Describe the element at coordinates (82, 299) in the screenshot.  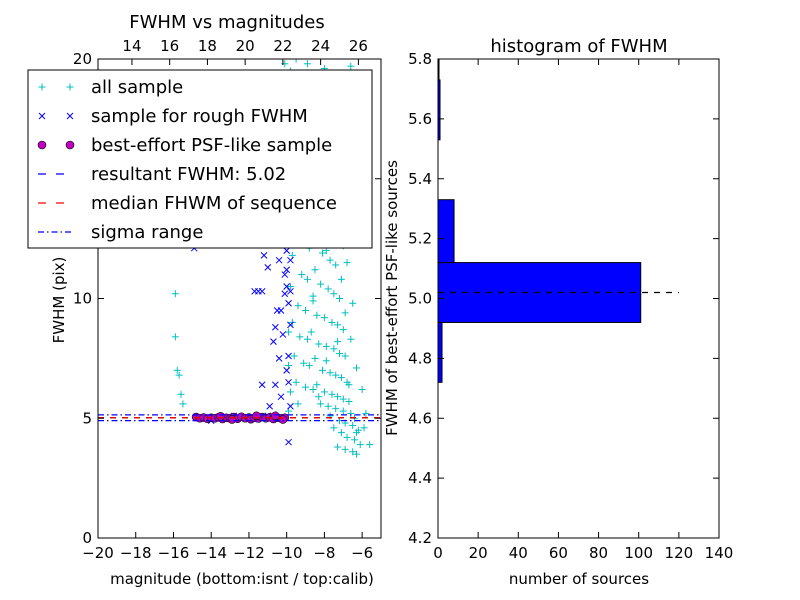
I see `y-tick-label: 10` at that location.